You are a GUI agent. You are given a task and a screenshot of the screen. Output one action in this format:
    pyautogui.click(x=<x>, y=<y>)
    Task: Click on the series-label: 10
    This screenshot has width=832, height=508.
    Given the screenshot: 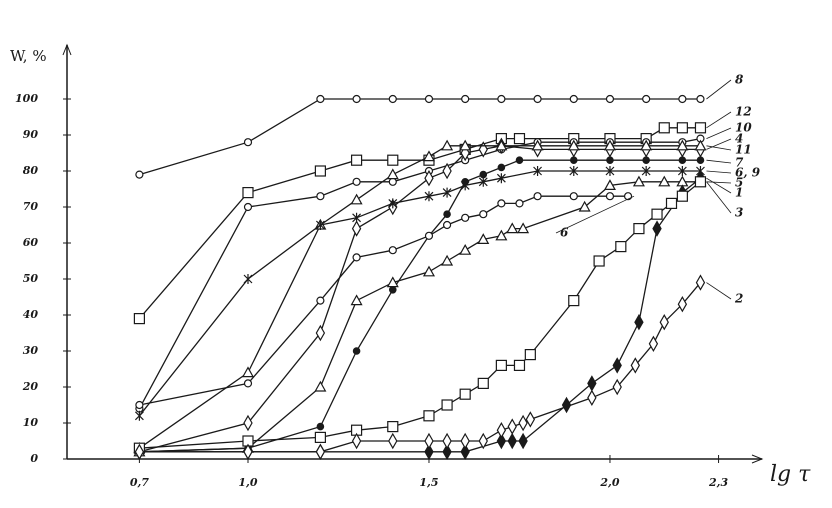 What is the action you would take?
    pyautogui.click(x=743, y=128)
    